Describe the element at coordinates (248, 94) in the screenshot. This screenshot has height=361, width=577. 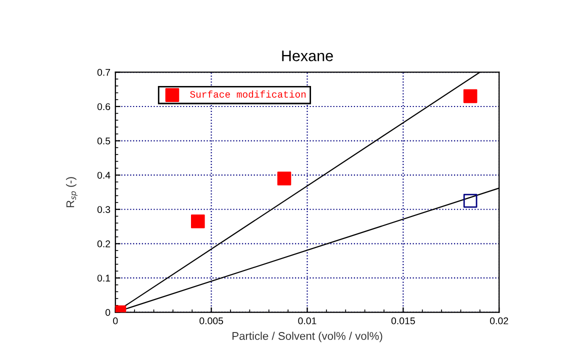
I see `legend-label: Surface modification` at that location.